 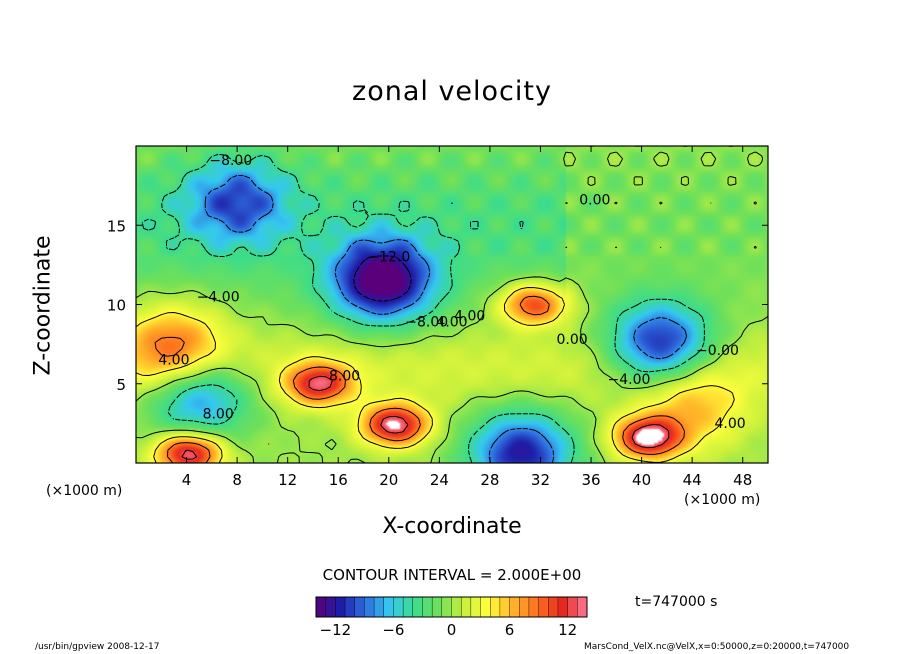 I want to click on y-tick-label: 10, so click(x=116, y=306).